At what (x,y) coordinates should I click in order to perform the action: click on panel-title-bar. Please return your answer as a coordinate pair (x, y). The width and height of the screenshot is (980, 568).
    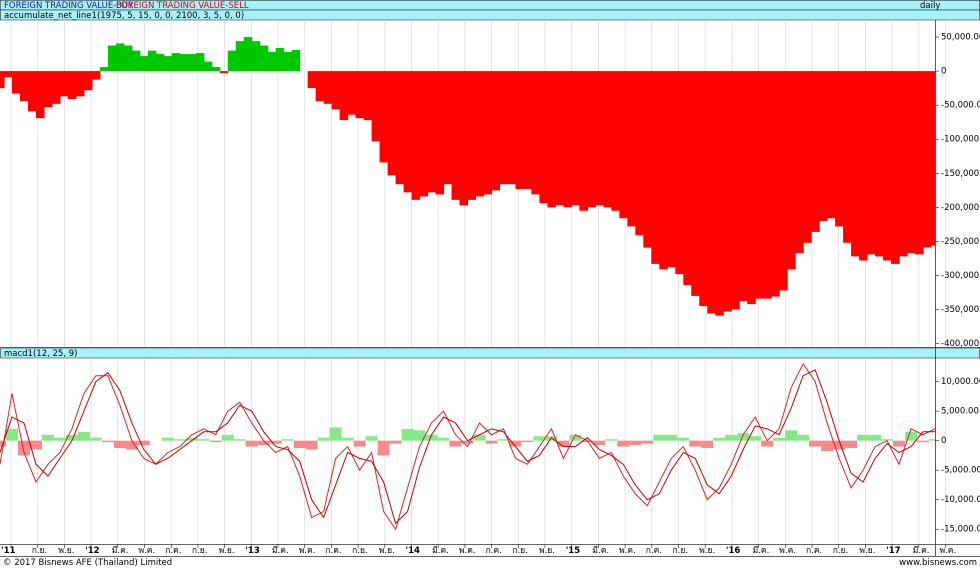
    Looking at the image, I should click on (490, 353).